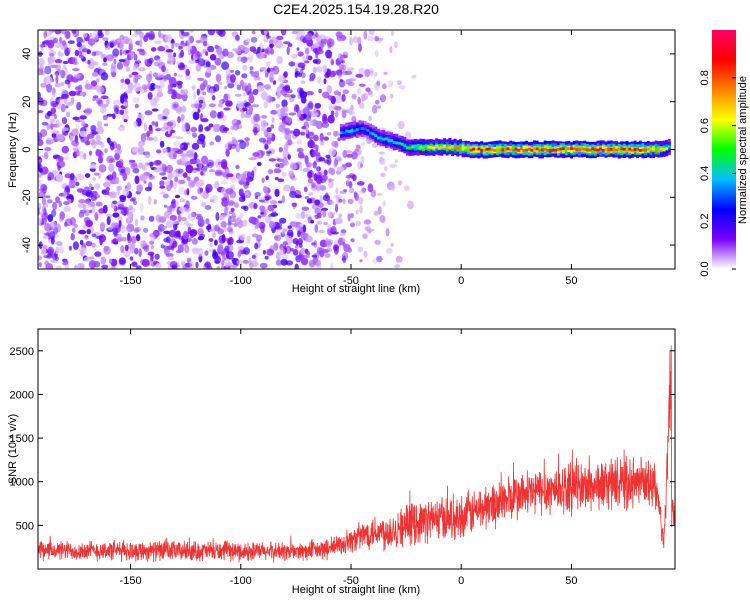  I want to click on figure-title: C2E4.2025.154.19.28.R20, so click(356, 9).